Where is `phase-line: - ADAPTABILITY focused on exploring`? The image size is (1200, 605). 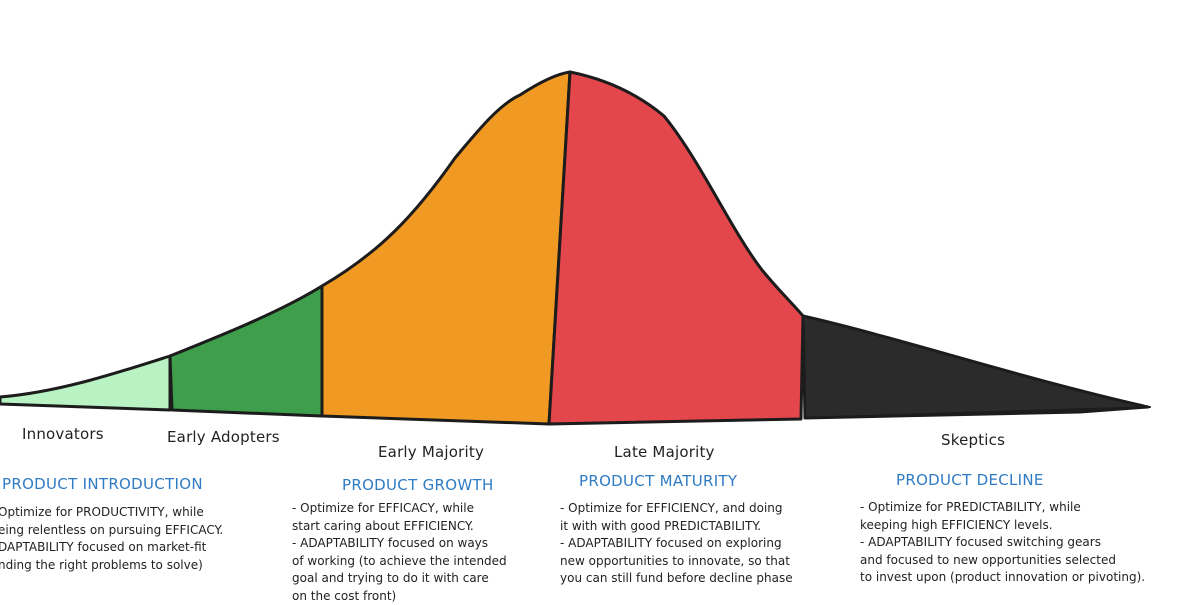 phase-line: - ADAPTABILITY focused on exploring is located at coordinates (676, 544).